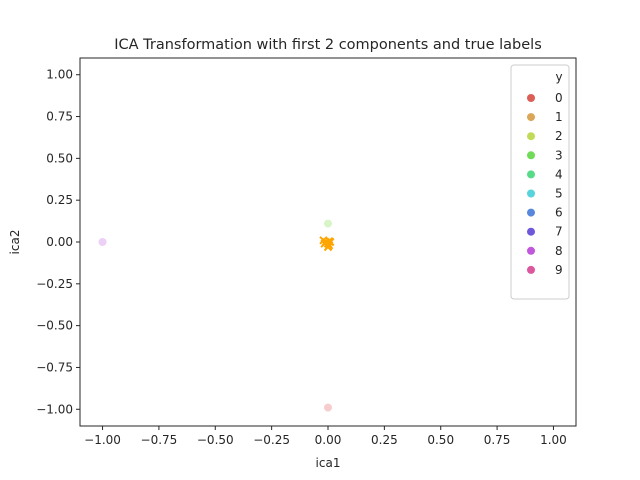 The image size is (640, 480). I want to click on legend-label: 4, so click(559, 174).